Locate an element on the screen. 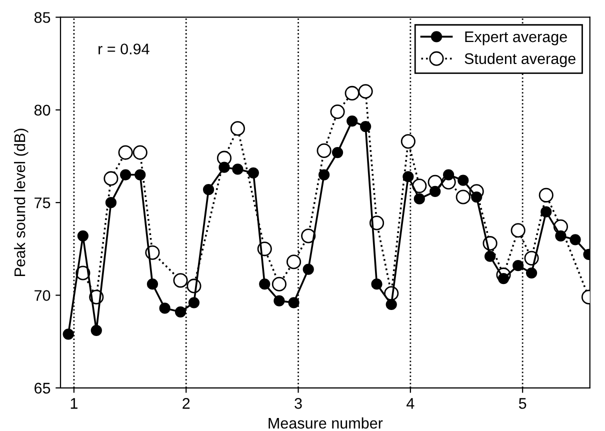 The width and height of the screenshot is (605, 431). x-tick-label: 2 is located at coordinates (186, 403).